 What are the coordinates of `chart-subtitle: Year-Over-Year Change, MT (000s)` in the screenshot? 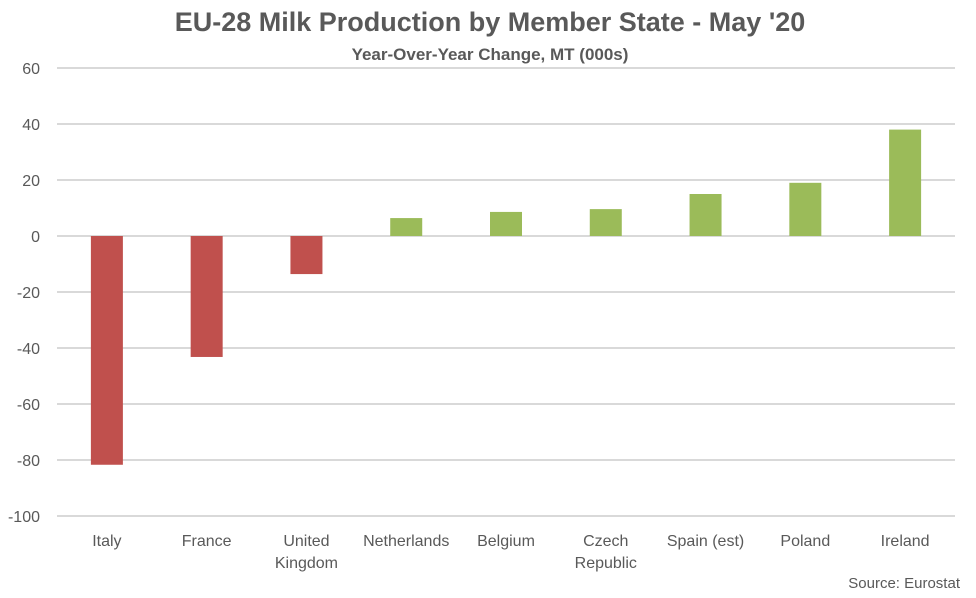 It's located at (490, 54).